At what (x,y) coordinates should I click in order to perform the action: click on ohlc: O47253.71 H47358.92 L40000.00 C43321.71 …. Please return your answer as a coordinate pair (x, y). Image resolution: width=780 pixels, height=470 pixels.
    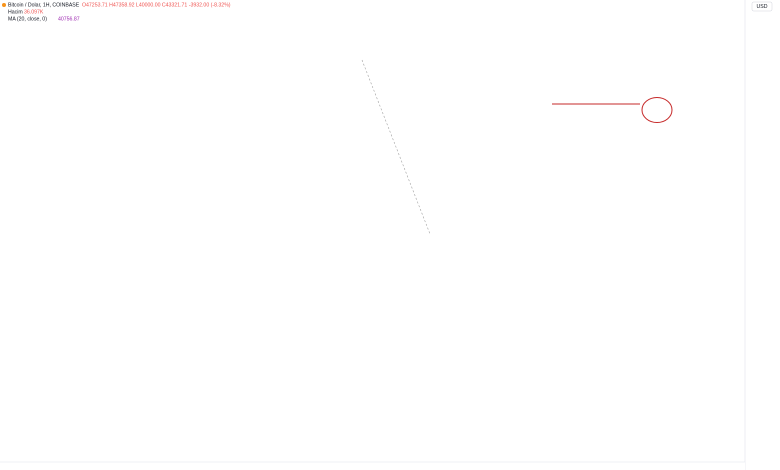
    Looking at the image, I should click on (156, 5).